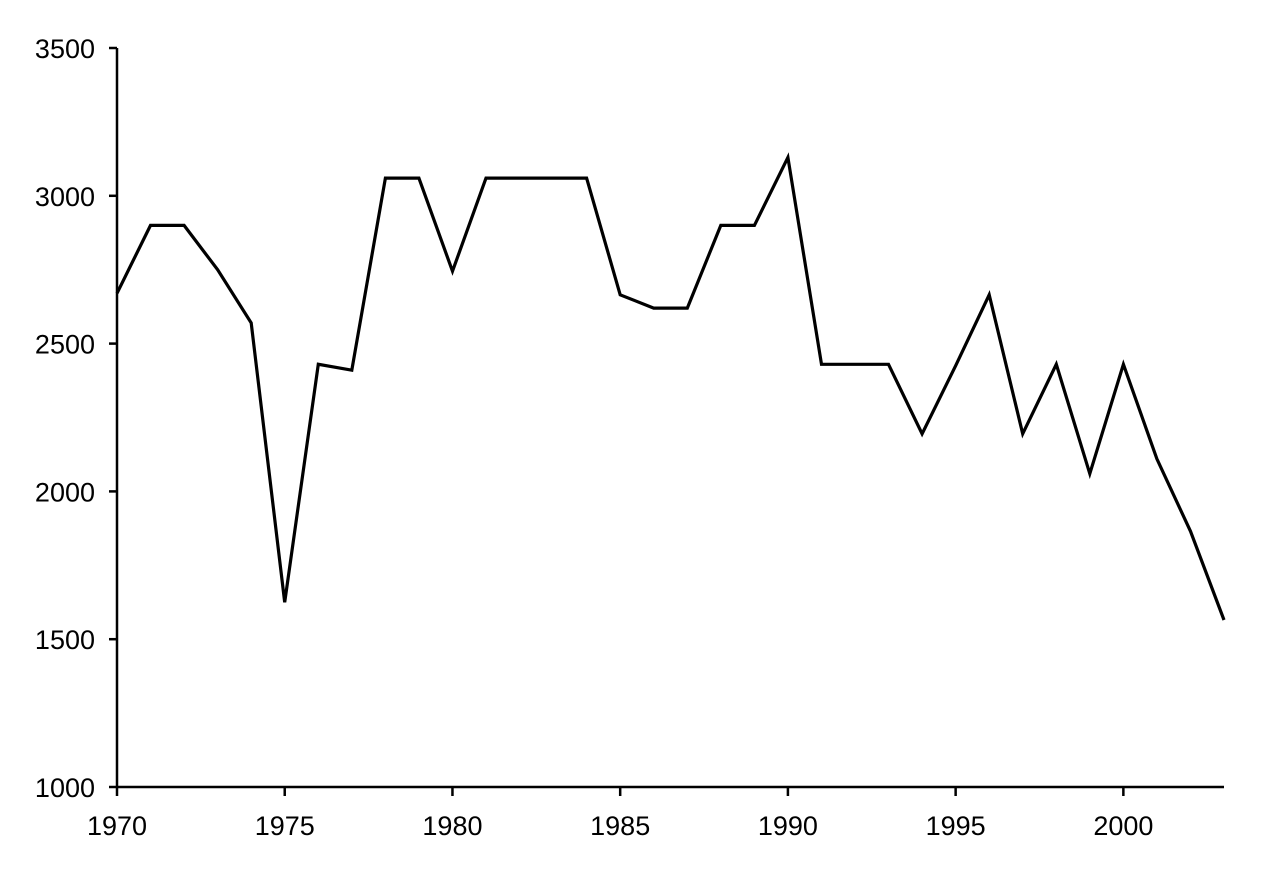  What do you see at coordinates (788, 826) in the screenshot?
I see `x-tick-label: 1990` at bounding box center [788, 826].